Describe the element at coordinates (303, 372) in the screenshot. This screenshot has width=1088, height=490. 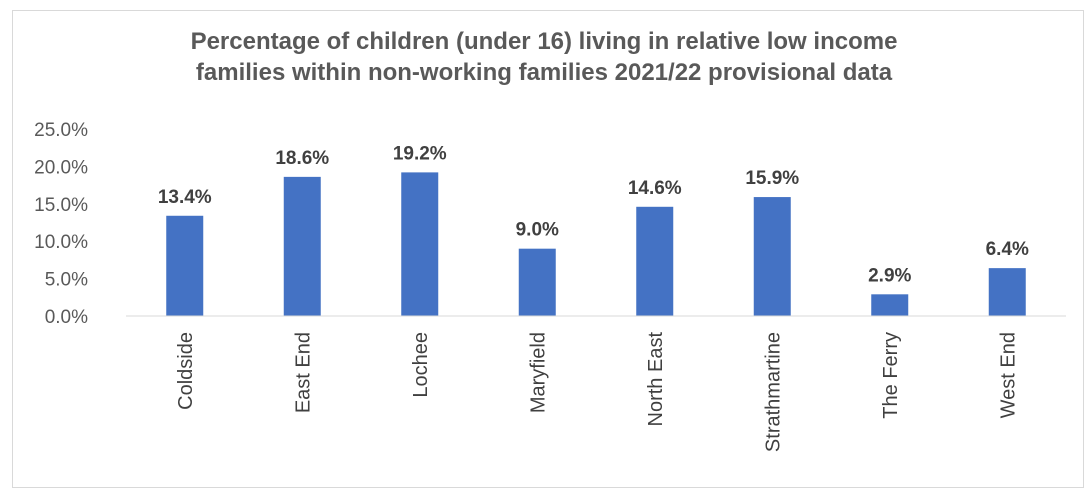
I see `category-label: East End` at that location.